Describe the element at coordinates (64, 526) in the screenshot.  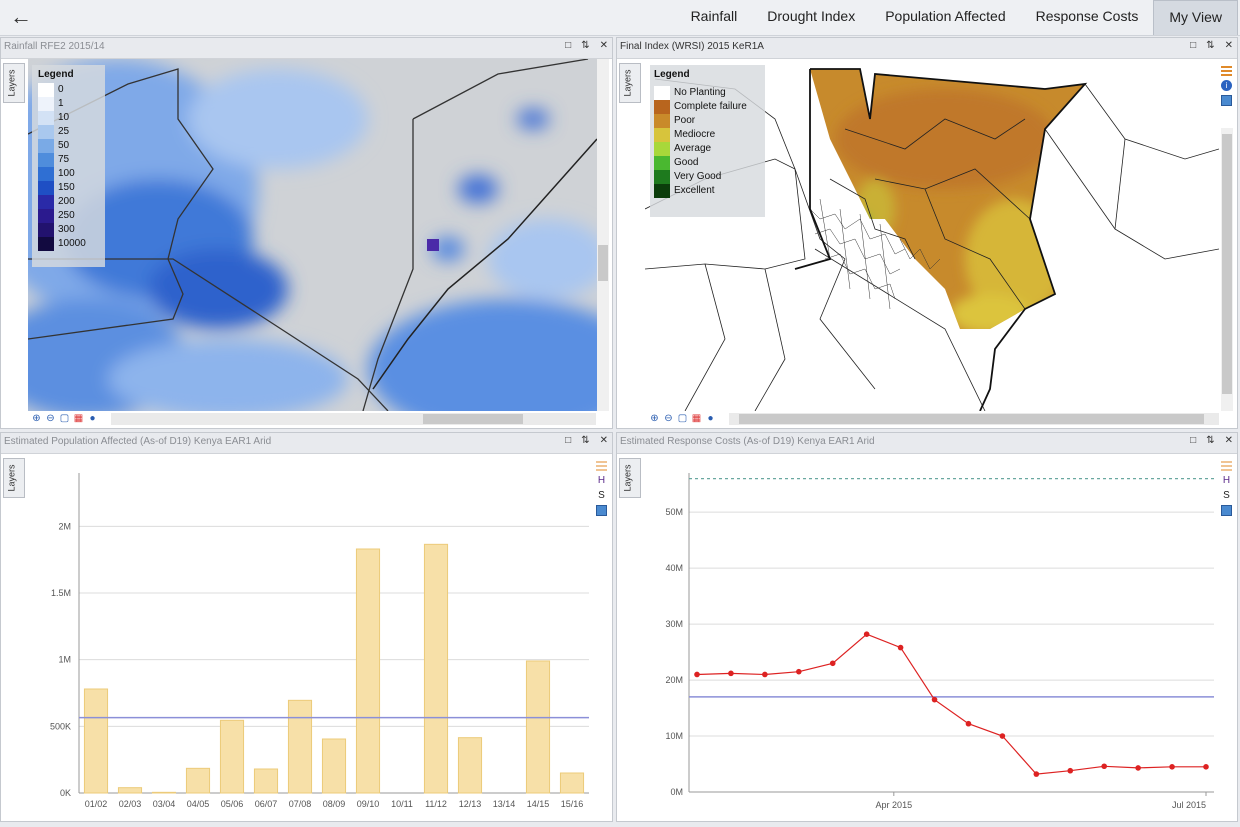
I see `y-tick-label: 2M` at that location.